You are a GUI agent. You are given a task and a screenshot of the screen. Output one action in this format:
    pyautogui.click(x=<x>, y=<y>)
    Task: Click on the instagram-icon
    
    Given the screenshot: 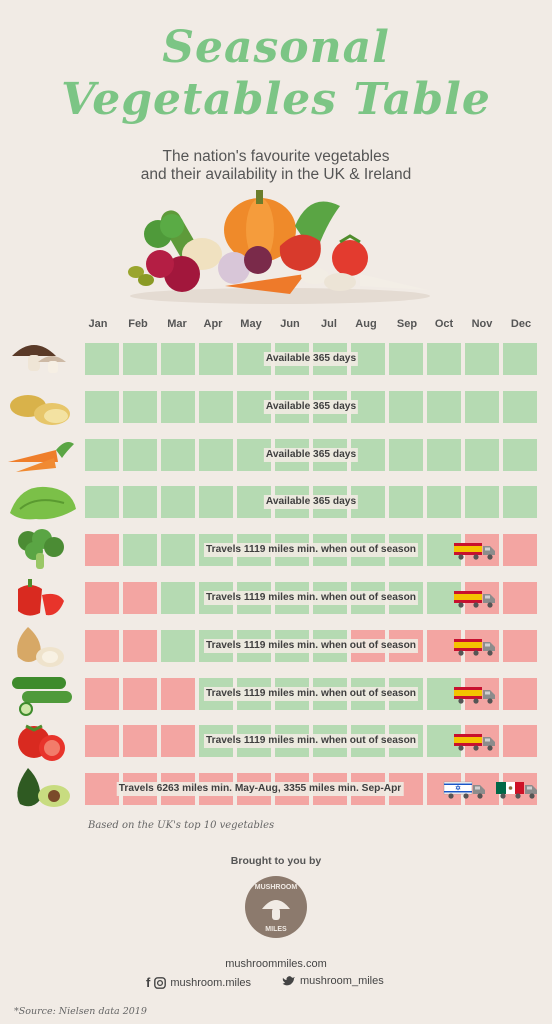 What is the action you would take?
    pyautogui.click(x=160, y=982)
    